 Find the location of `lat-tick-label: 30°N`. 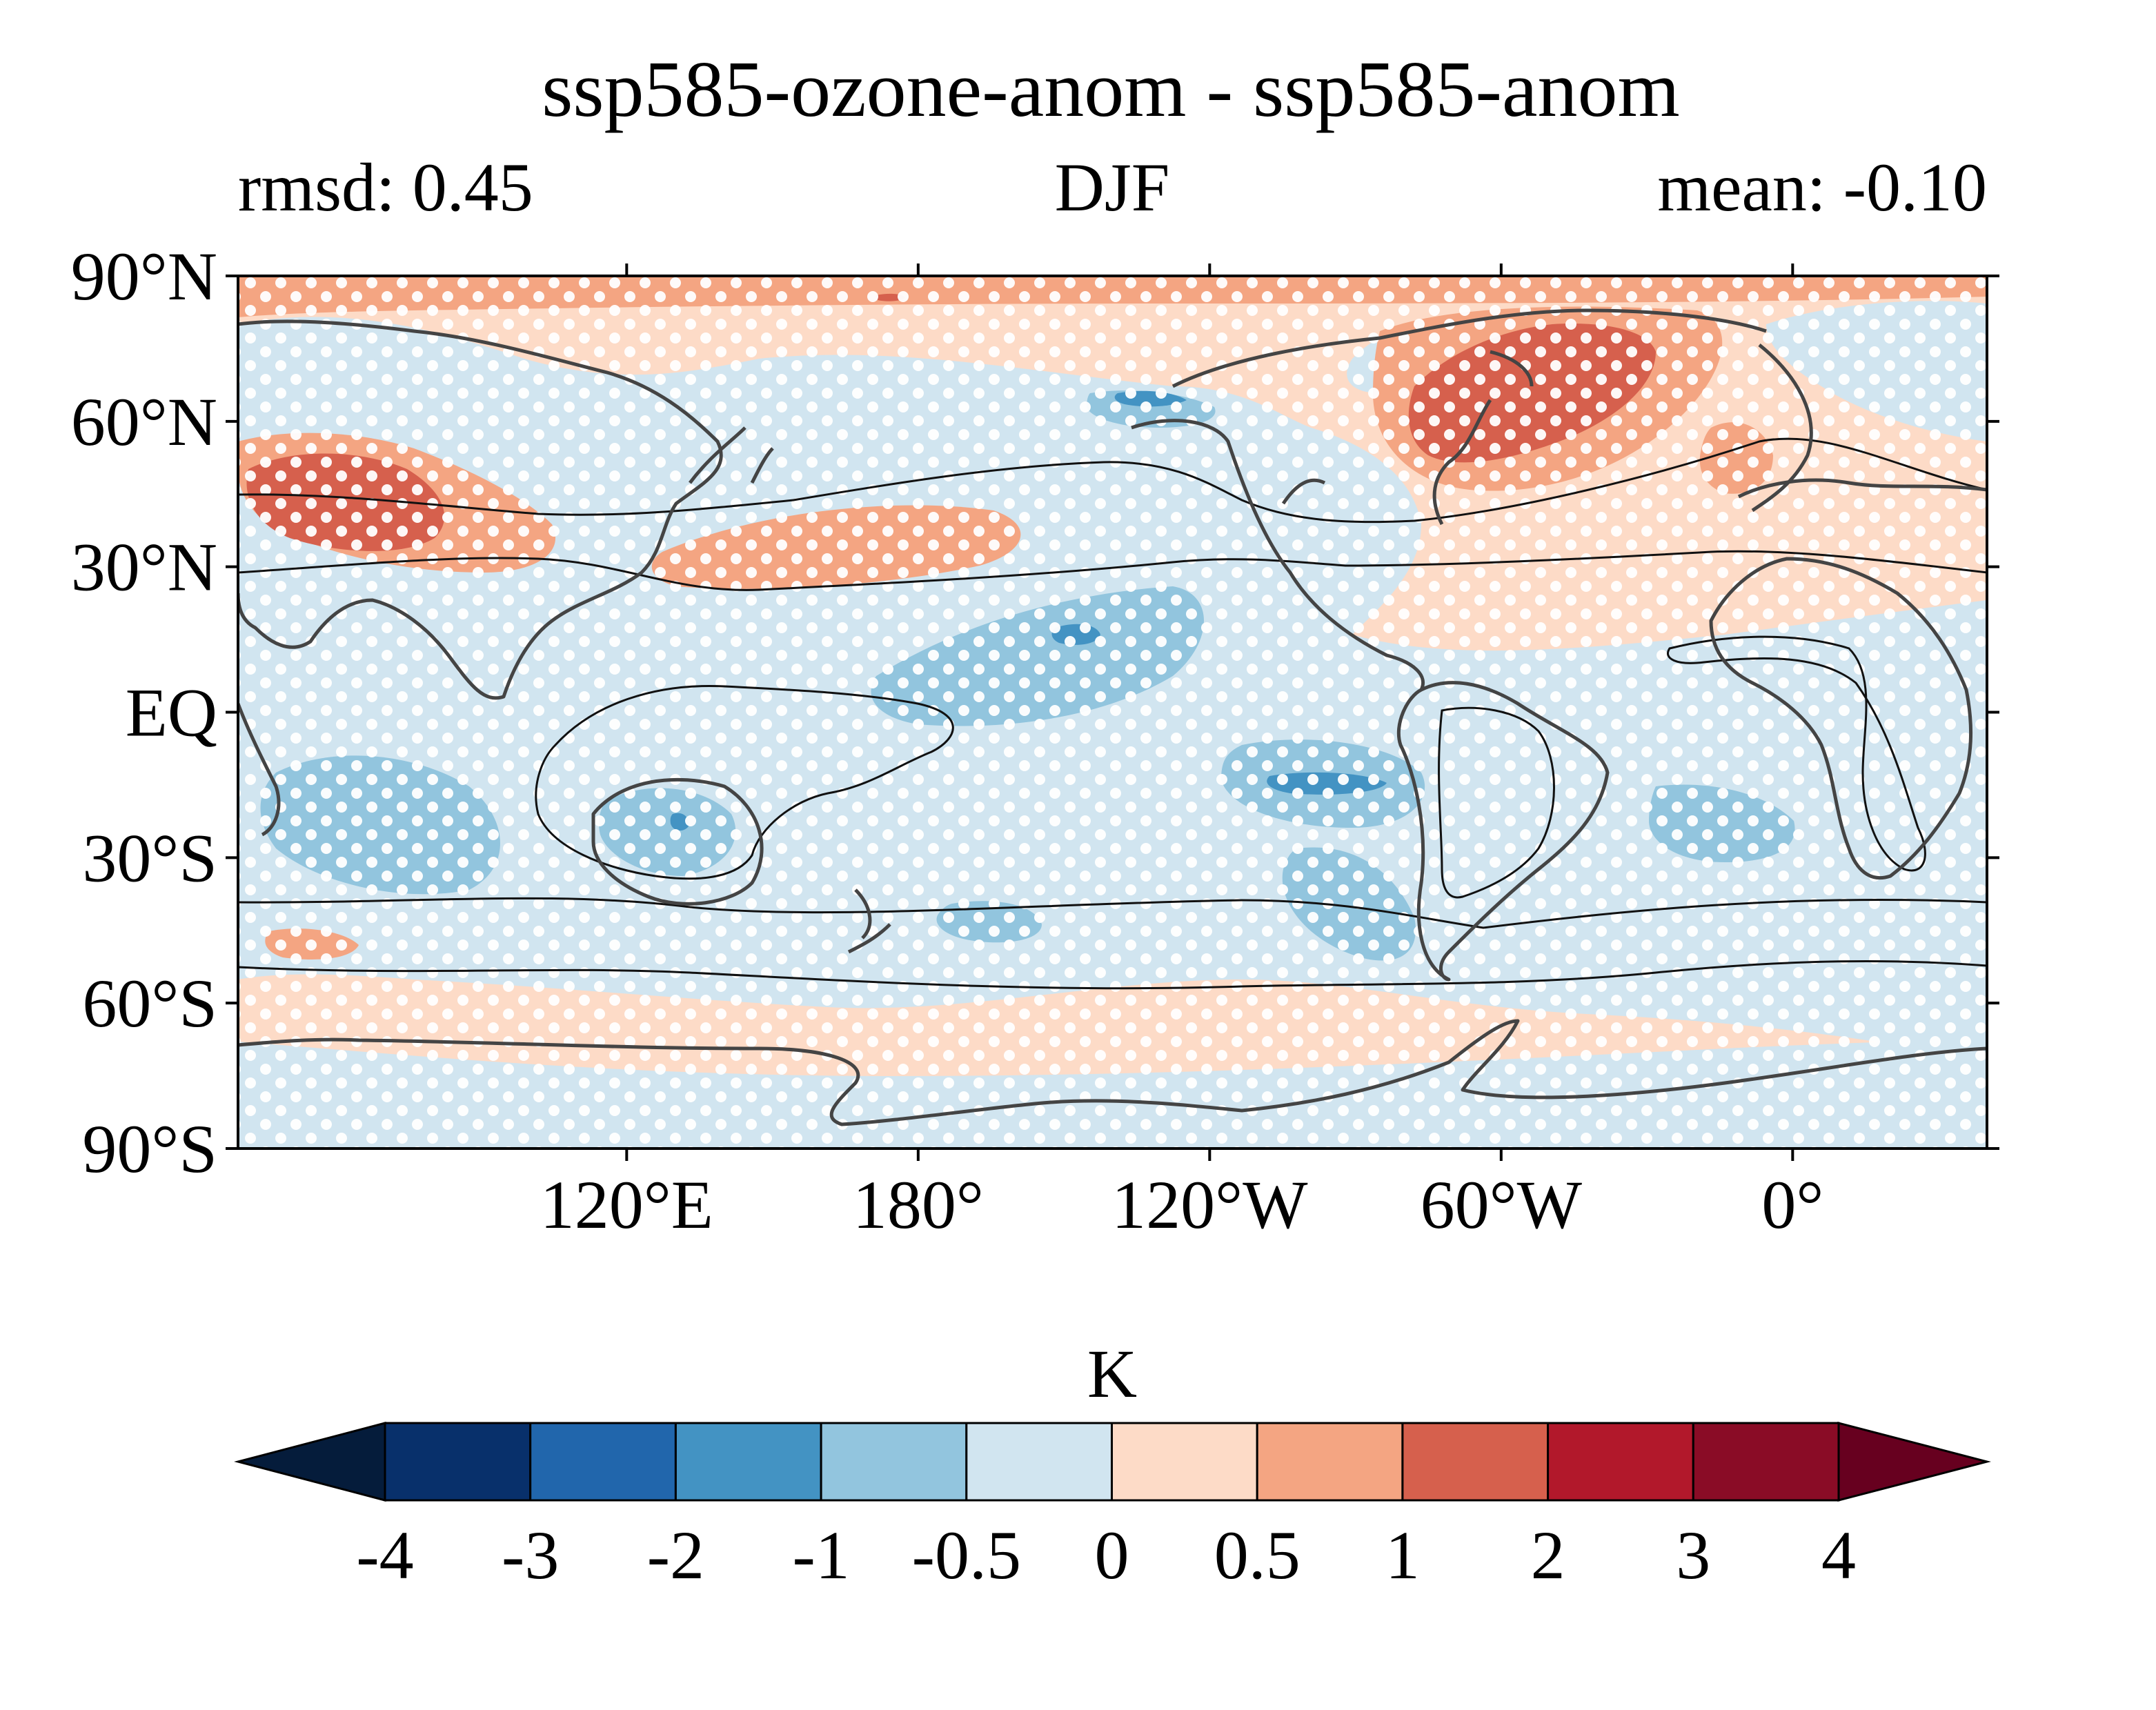

lat-tick-label: 30°N is located at coordinates (144, 567).